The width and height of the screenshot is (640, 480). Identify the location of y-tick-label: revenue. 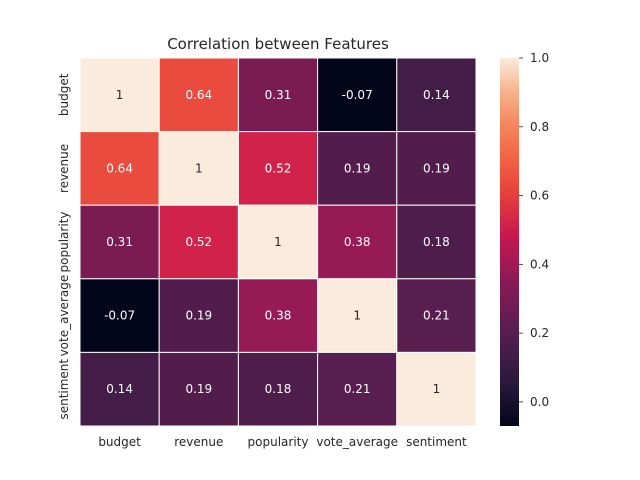
(64, 168).